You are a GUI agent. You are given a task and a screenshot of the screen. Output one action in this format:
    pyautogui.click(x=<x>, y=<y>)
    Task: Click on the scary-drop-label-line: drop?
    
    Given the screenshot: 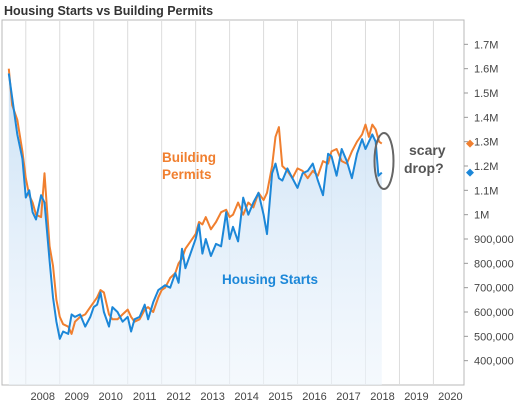 What is the action you would take?
    pyautogui.click(x=424, y=168)
    